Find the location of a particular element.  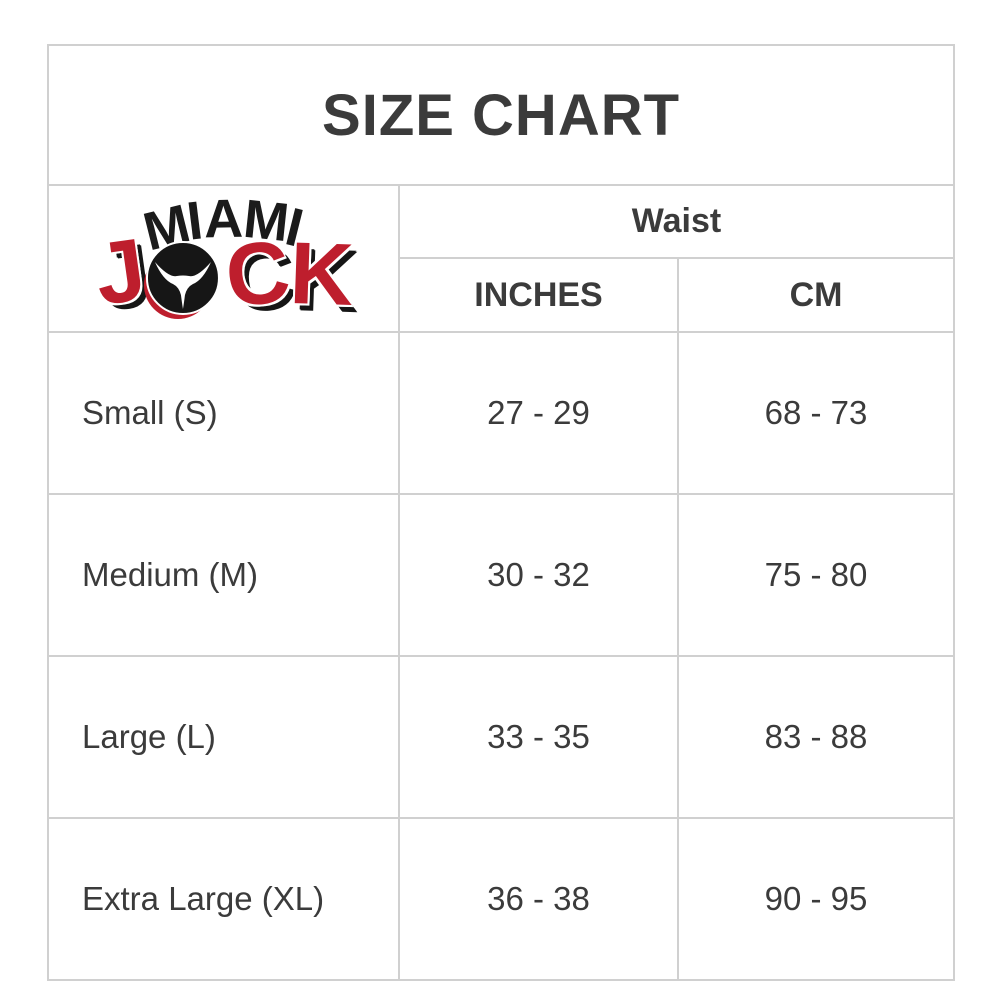

logo-letter: K is located at coordinates (321, 273).